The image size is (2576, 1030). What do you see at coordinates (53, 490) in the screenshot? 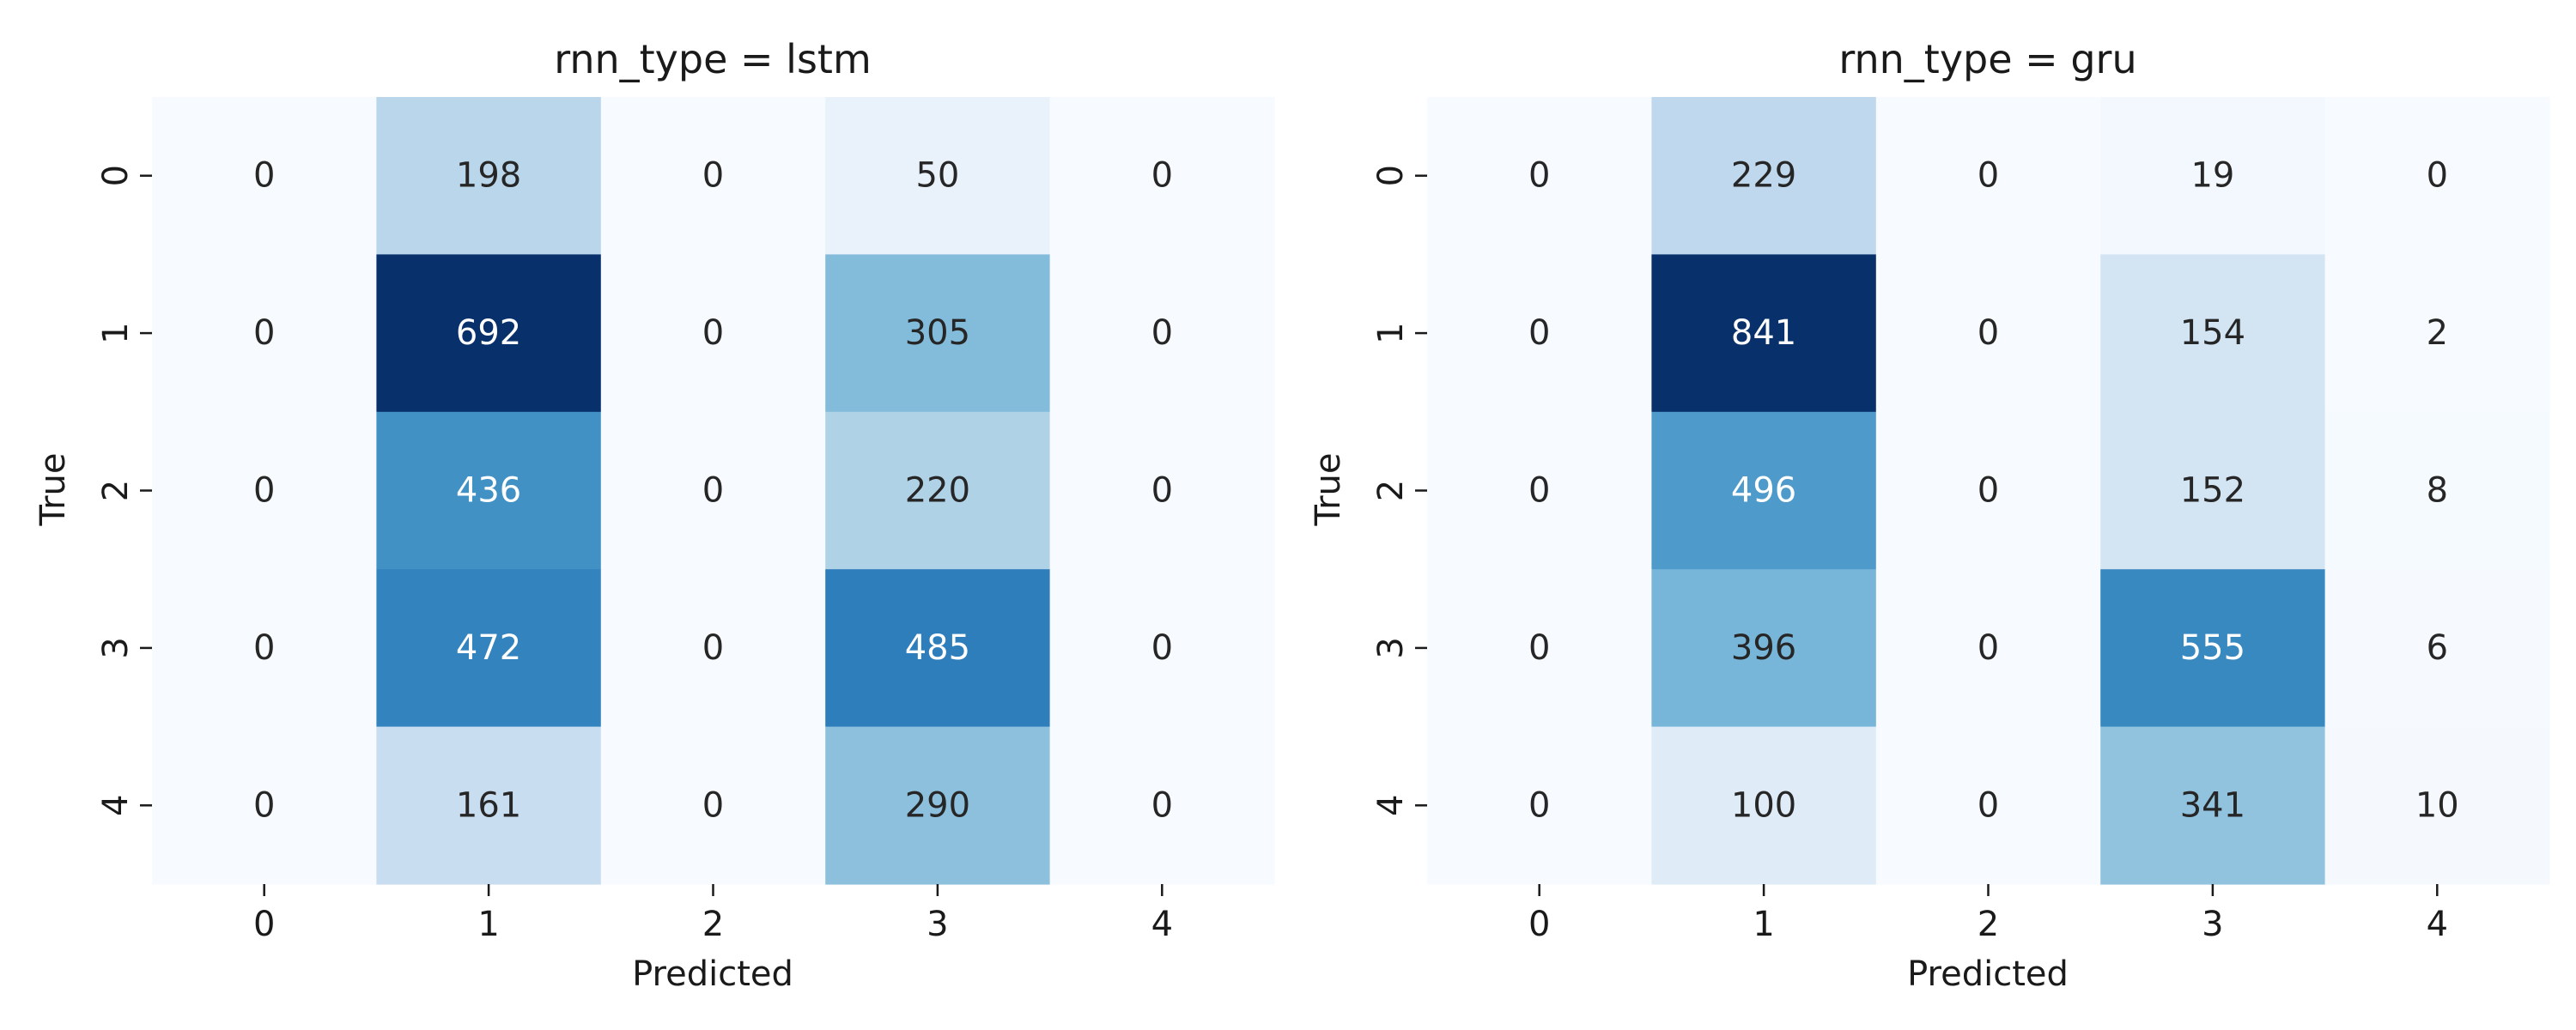
I see `y-axis-label-lstm: True` at bounding box center [53, 490].